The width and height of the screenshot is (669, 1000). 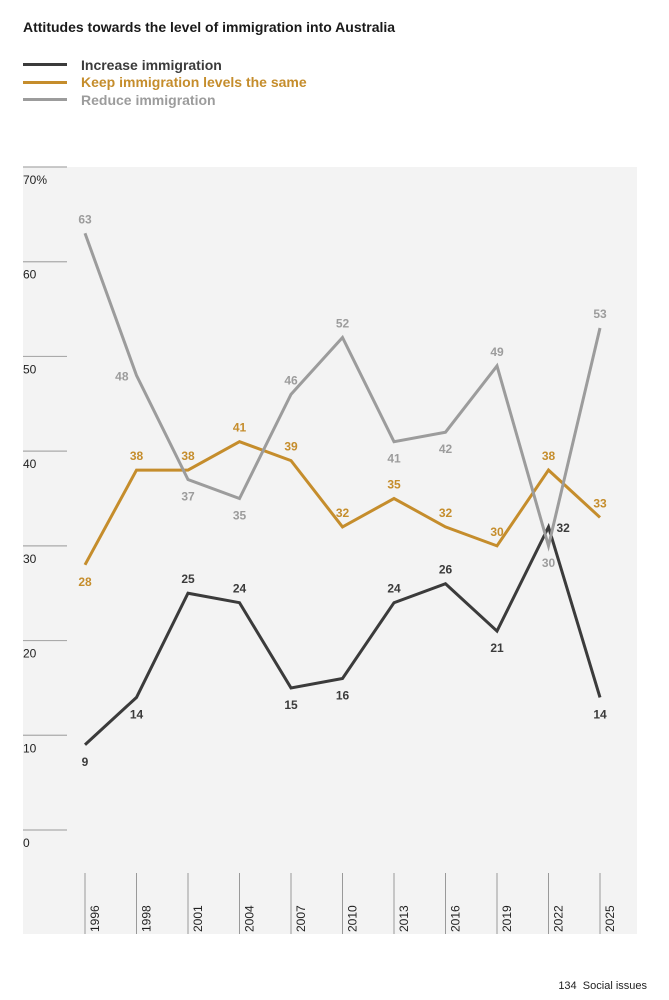 What do you see at coordinates (35, 180) in the screenshot?
I see `y-tick-label: 70%` at bounding box center [35, 180].